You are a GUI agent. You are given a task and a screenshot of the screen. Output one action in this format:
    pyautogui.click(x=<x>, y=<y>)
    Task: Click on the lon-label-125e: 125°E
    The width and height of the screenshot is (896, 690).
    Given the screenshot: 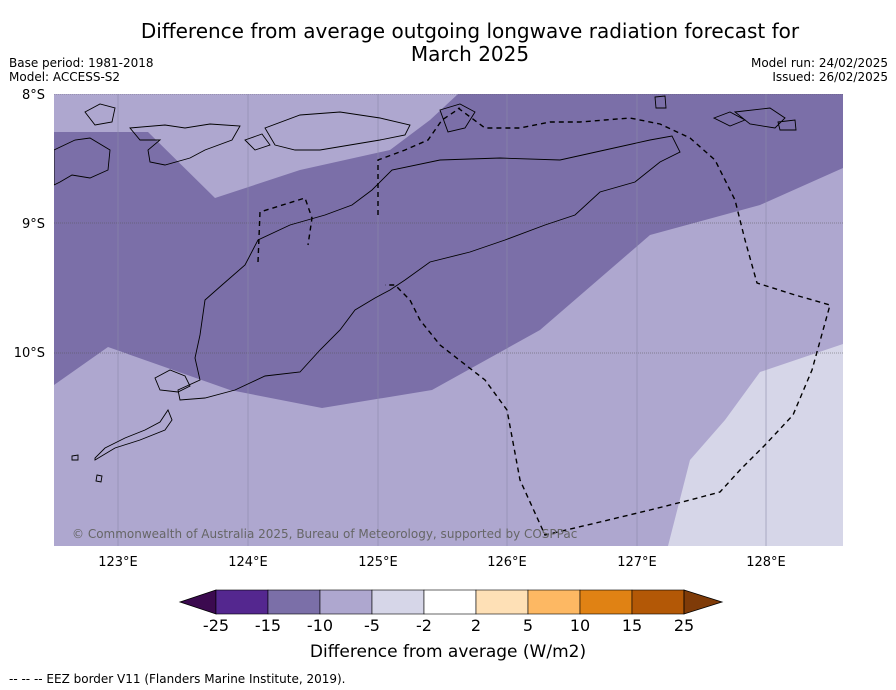 What is the action you would take?
    pyautogui.click(x=378, y=562)
    